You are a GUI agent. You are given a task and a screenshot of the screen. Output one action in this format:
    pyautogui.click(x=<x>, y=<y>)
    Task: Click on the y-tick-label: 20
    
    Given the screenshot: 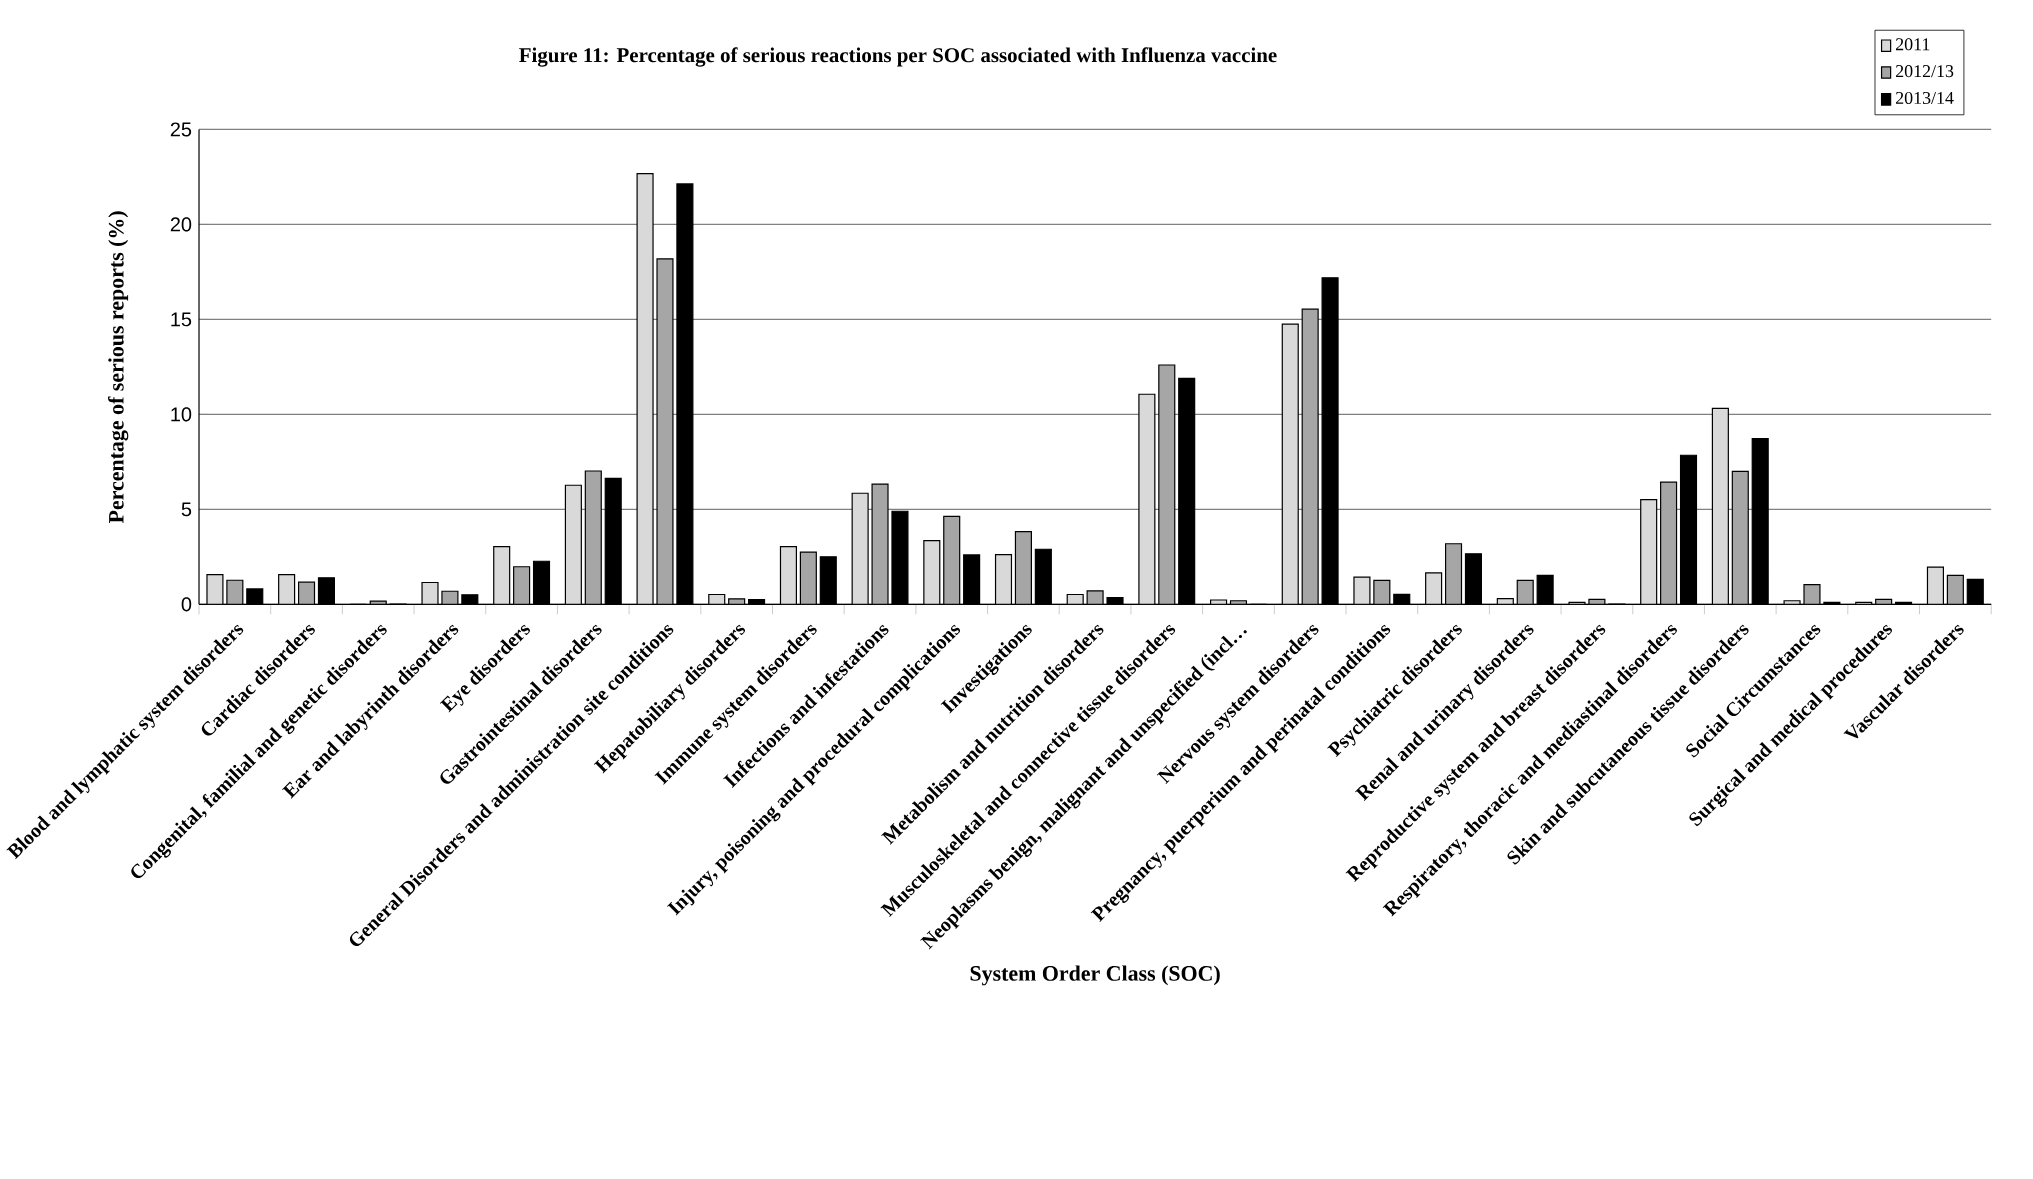 What is the action you would take?
    pyautogui.click(x=181, y=224)
    